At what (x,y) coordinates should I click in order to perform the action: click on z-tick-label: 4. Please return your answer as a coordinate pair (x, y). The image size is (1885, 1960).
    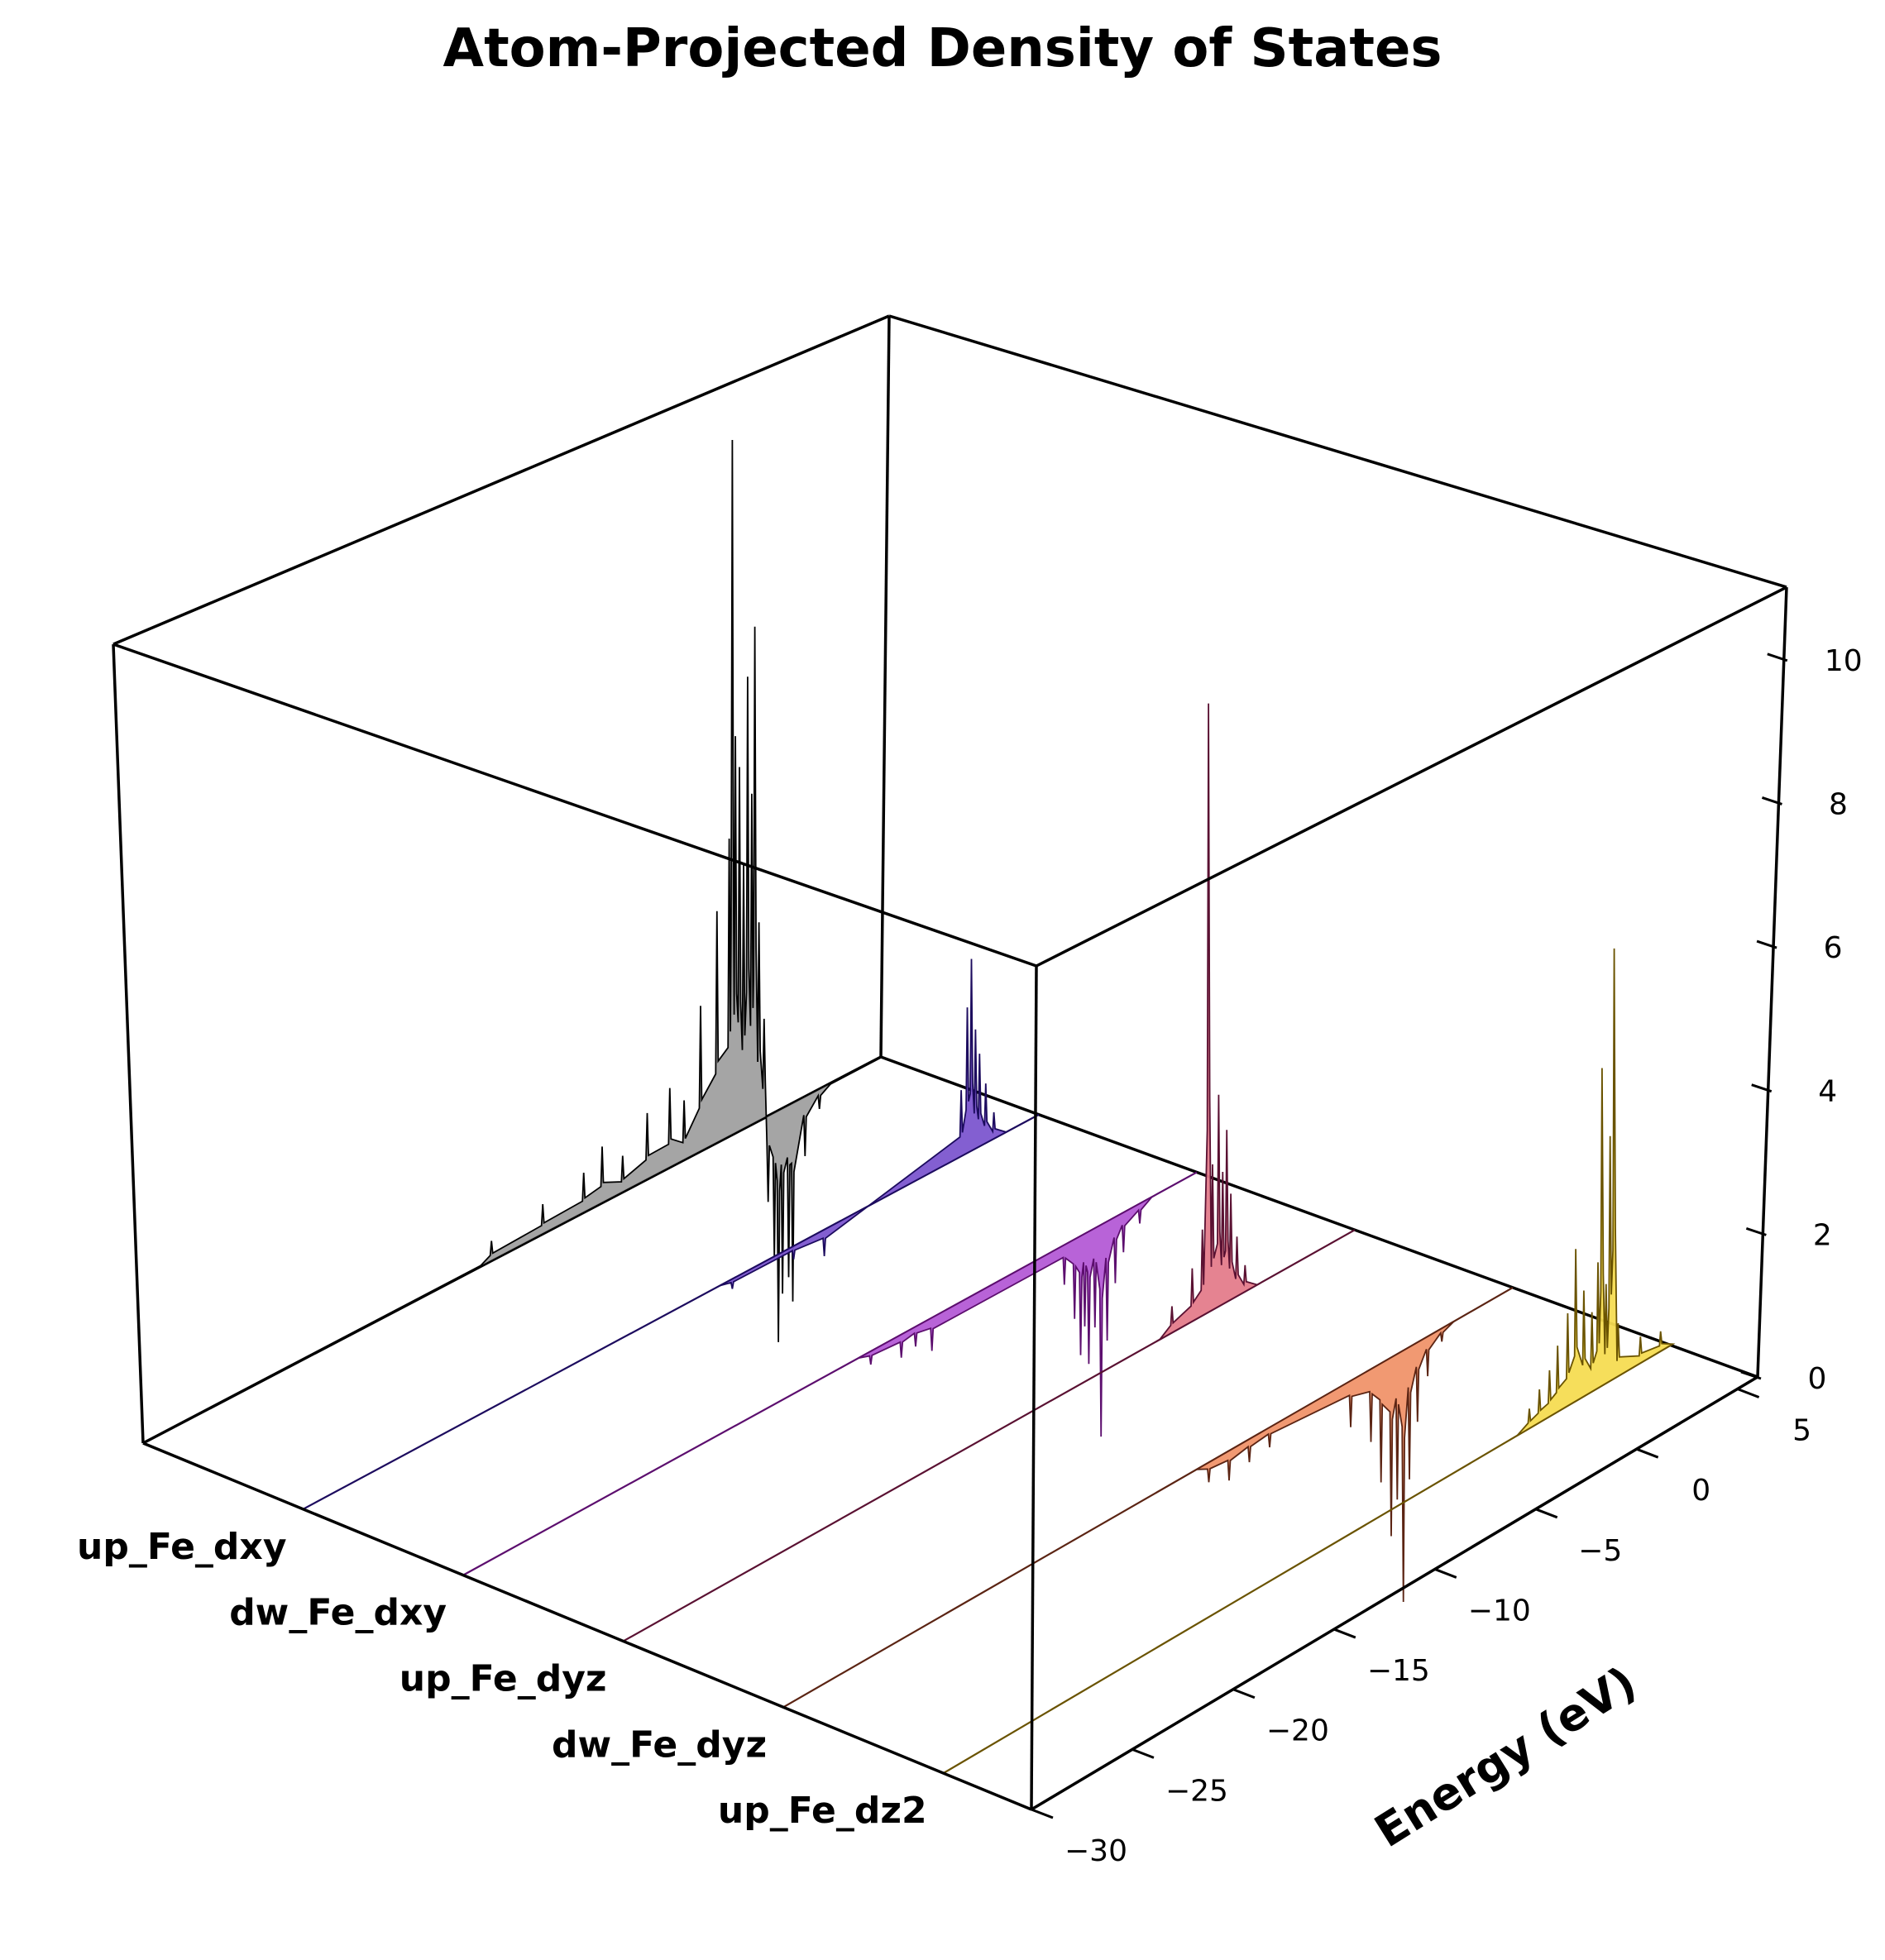
    Looking at the image, I should click on (1828, 1092).